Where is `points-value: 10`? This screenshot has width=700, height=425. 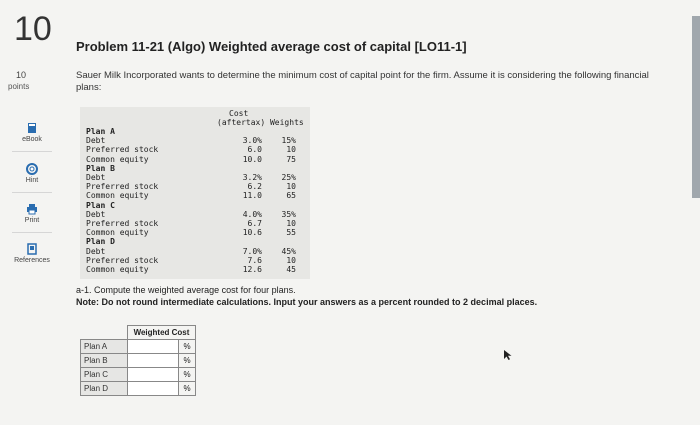
points-value: 10 is located at coordinates (21, 75).